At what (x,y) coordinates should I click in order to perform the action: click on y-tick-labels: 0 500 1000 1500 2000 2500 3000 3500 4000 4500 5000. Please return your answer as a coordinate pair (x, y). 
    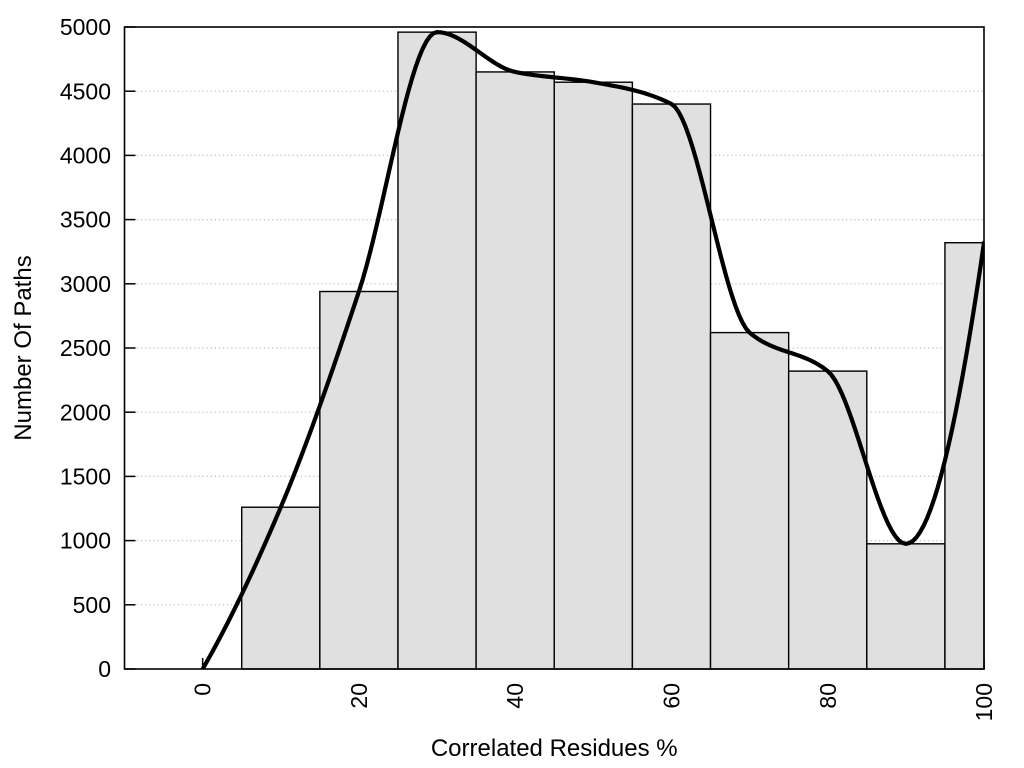
    Looking at the image, I should click on (85, 348).